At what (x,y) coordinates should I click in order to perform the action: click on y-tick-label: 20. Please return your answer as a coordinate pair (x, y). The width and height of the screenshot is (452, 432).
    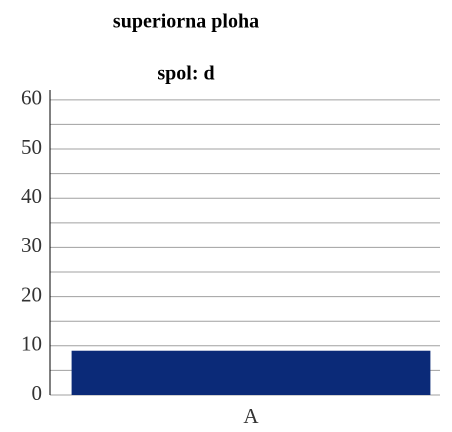
    Looking at the image, I should click on (31, 294).